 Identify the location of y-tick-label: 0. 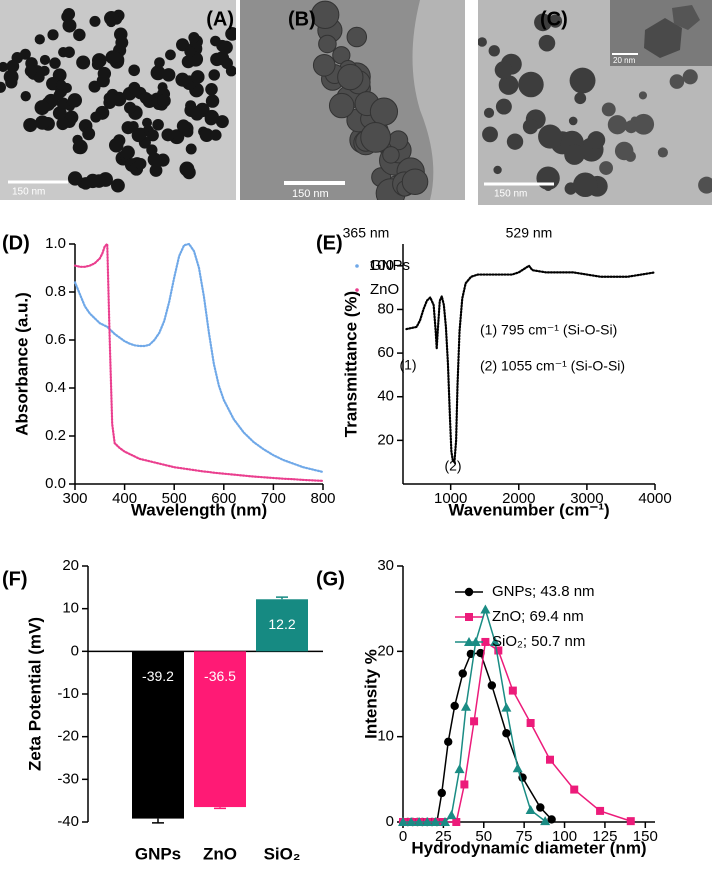
(390, 821).